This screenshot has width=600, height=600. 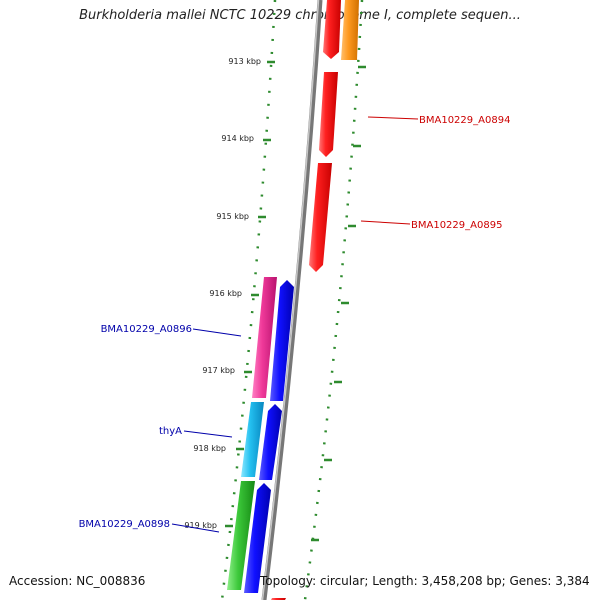 What do you see at coordinates (225, 293) in the screenshot?
I see `tick-label-916: 916 kbp` at bounding box center [225, 293].